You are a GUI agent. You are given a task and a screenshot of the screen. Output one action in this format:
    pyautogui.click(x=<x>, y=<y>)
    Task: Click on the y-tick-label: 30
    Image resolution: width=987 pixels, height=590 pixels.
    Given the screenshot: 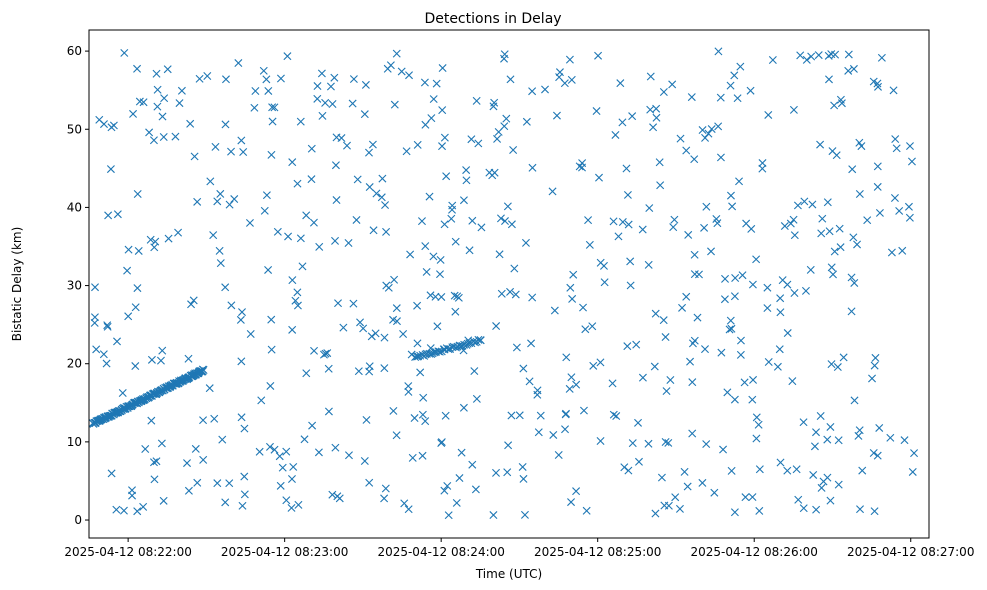 What is the action you would take?
    pyautogui.click(x=74, y=286)
    